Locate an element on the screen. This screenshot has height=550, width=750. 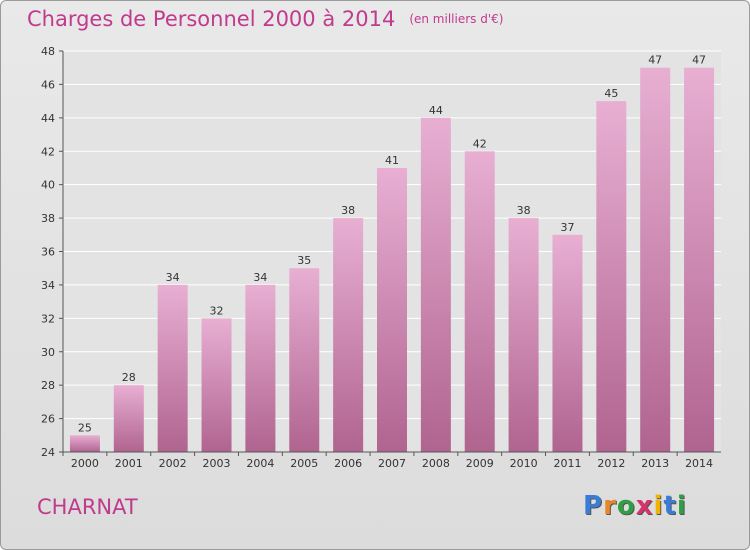
data-label-2014: 47 is located at coordinates (699, 60).